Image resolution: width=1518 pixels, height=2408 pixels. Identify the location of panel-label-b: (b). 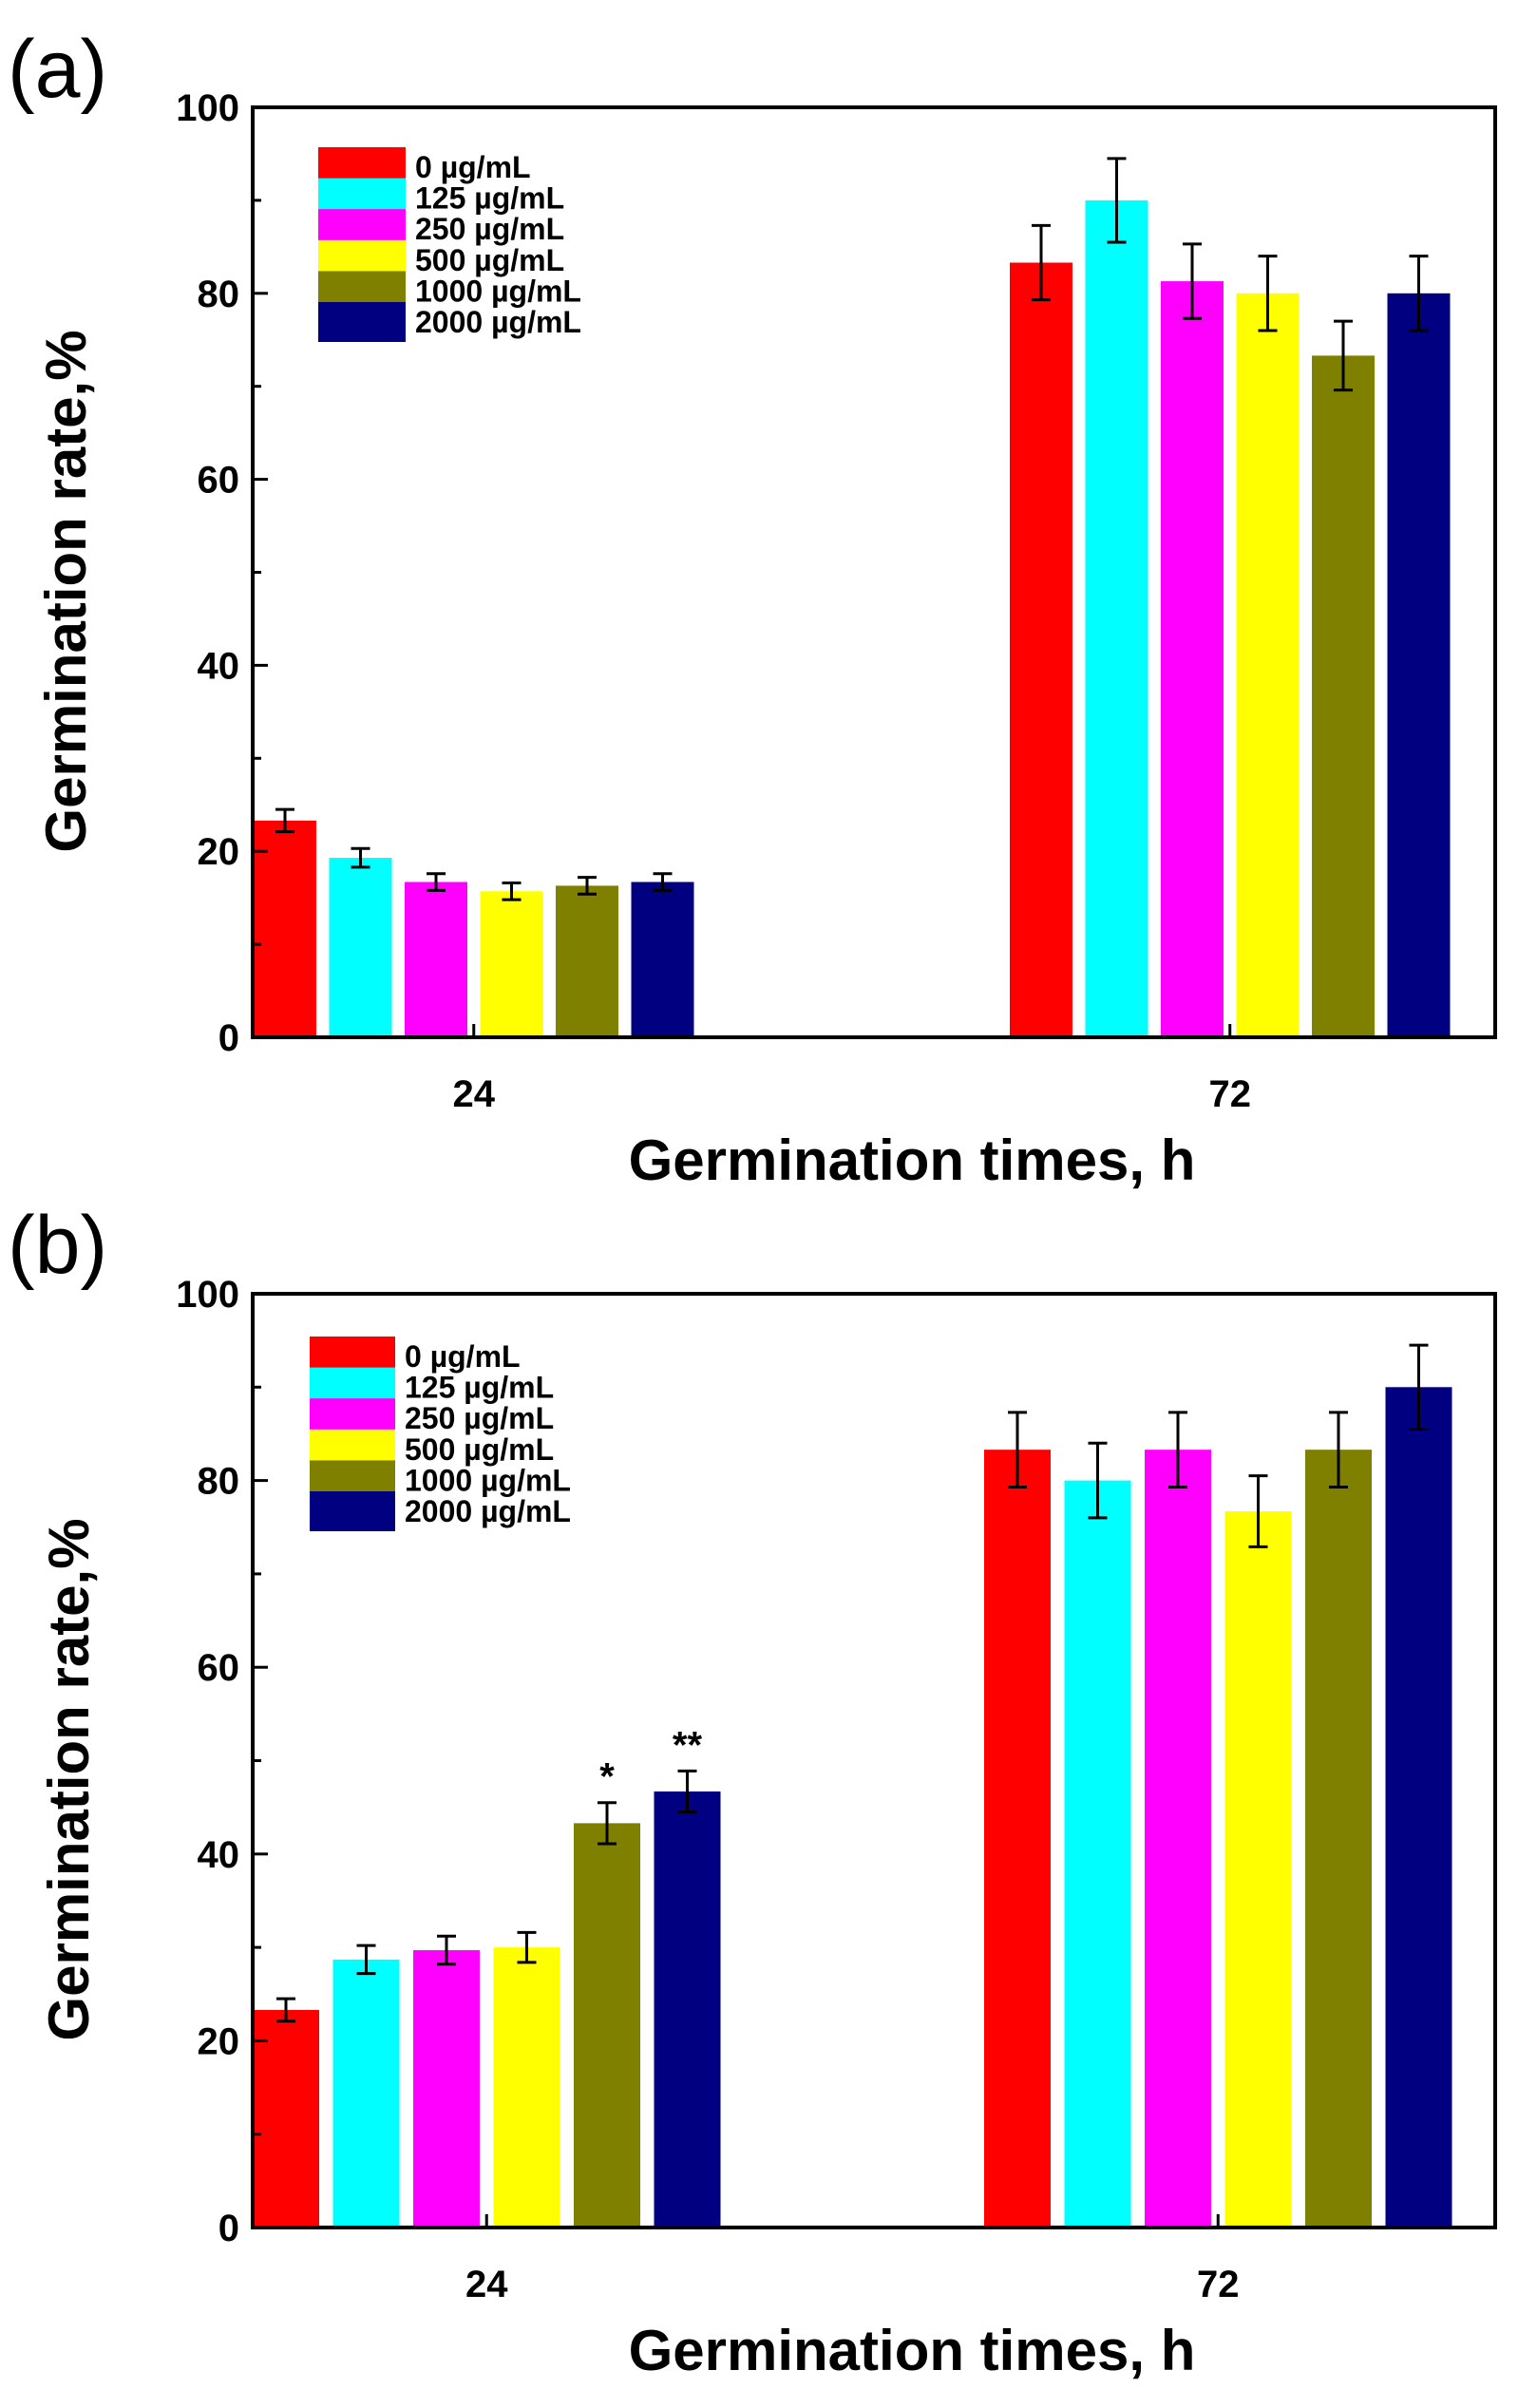
(58, 1245).